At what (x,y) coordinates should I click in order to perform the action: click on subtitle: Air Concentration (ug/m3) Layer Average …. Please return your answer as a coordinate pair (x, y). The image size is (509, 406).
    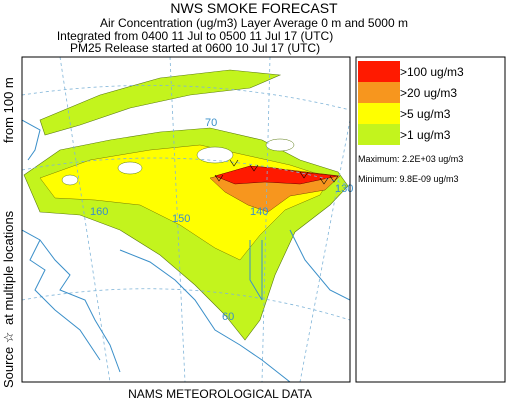
    Looking at the image, I should click on (254, 23).